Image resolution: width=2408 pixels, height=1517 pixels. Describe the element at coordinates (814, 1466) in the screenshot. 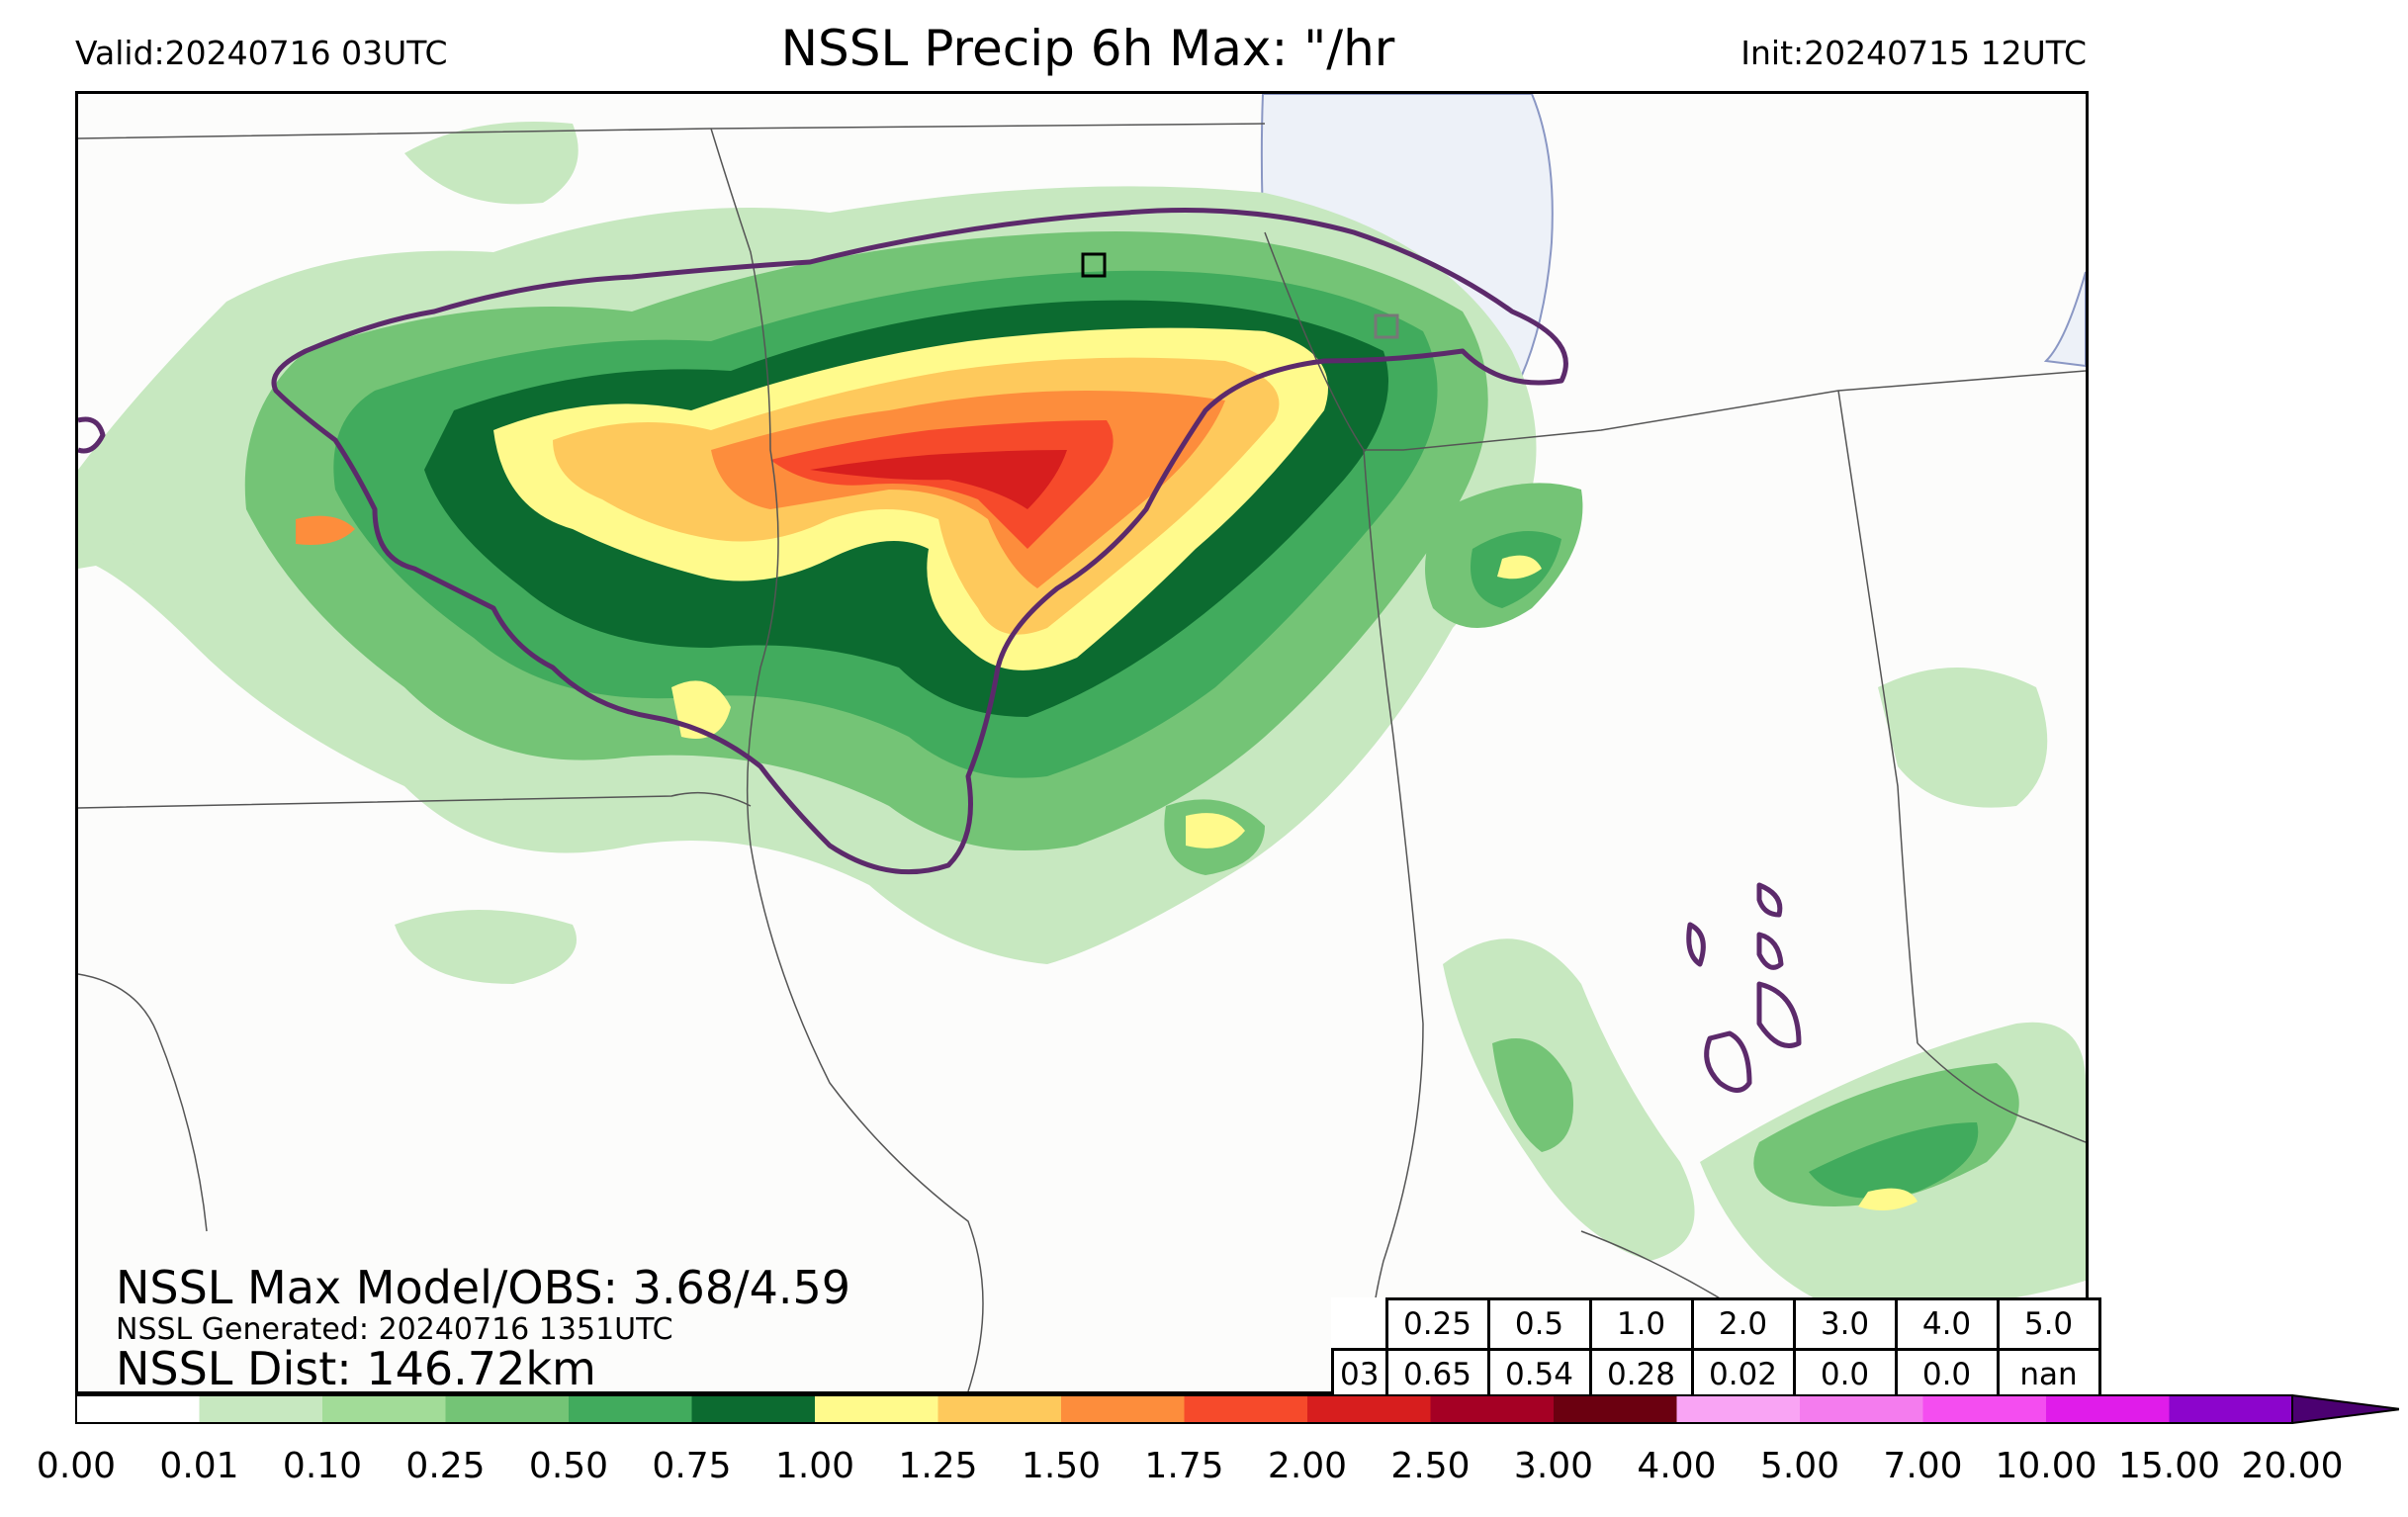

I see `colorbar-tick-label: 1.00` at that location.